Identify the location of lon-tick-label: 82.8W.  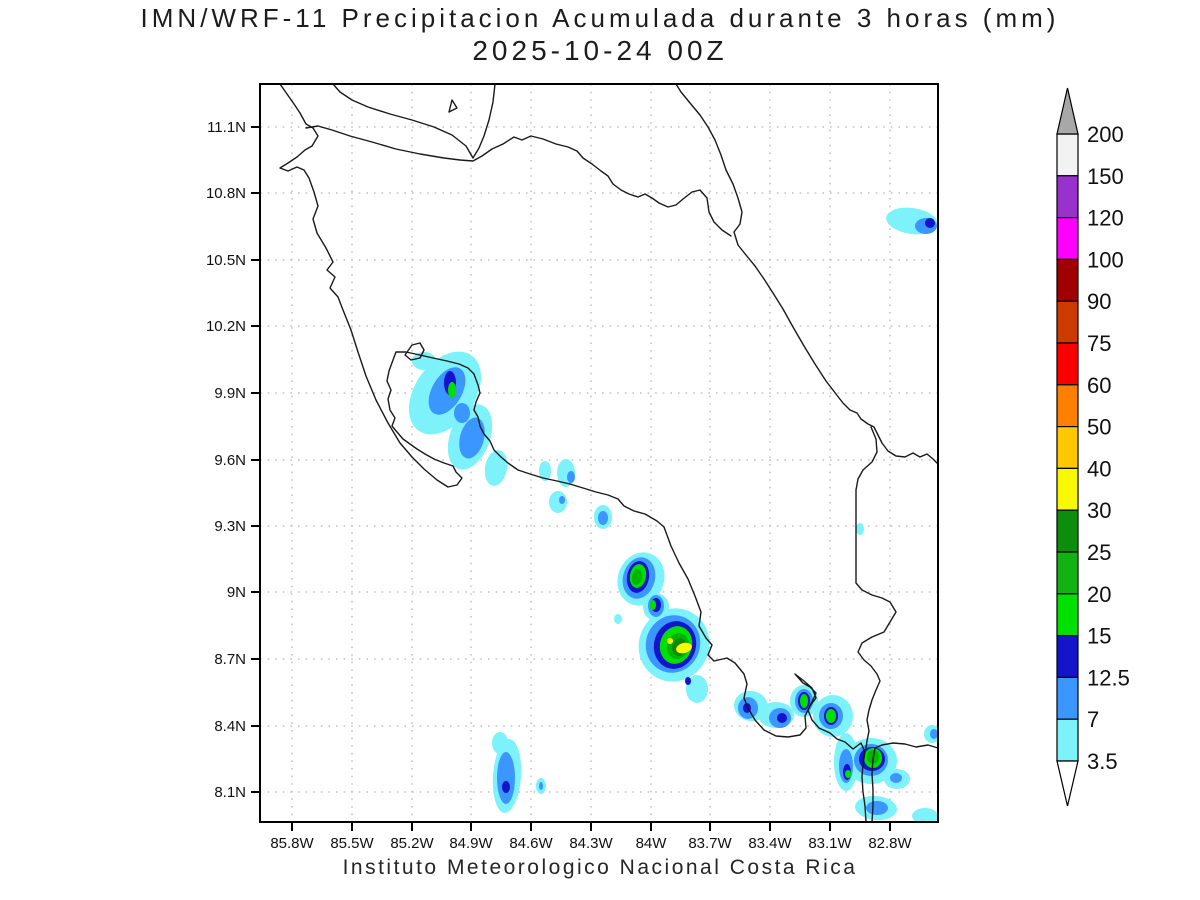
(890, 843).